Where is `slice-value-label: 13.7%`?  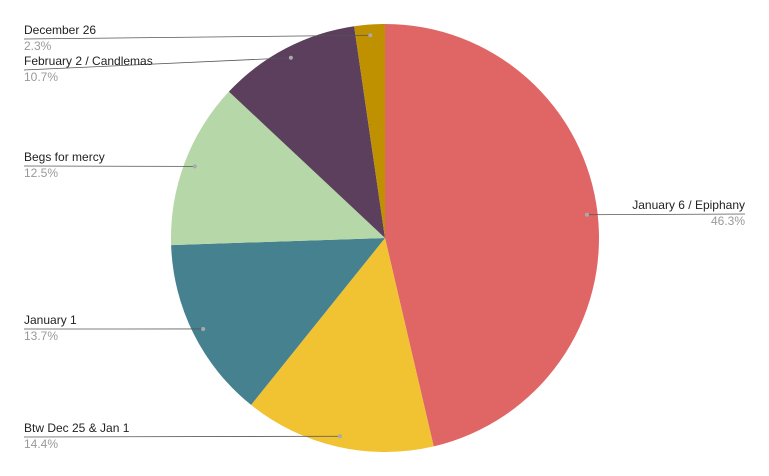
slice-value-label: 13.7% is located at coordinates (41, 336).